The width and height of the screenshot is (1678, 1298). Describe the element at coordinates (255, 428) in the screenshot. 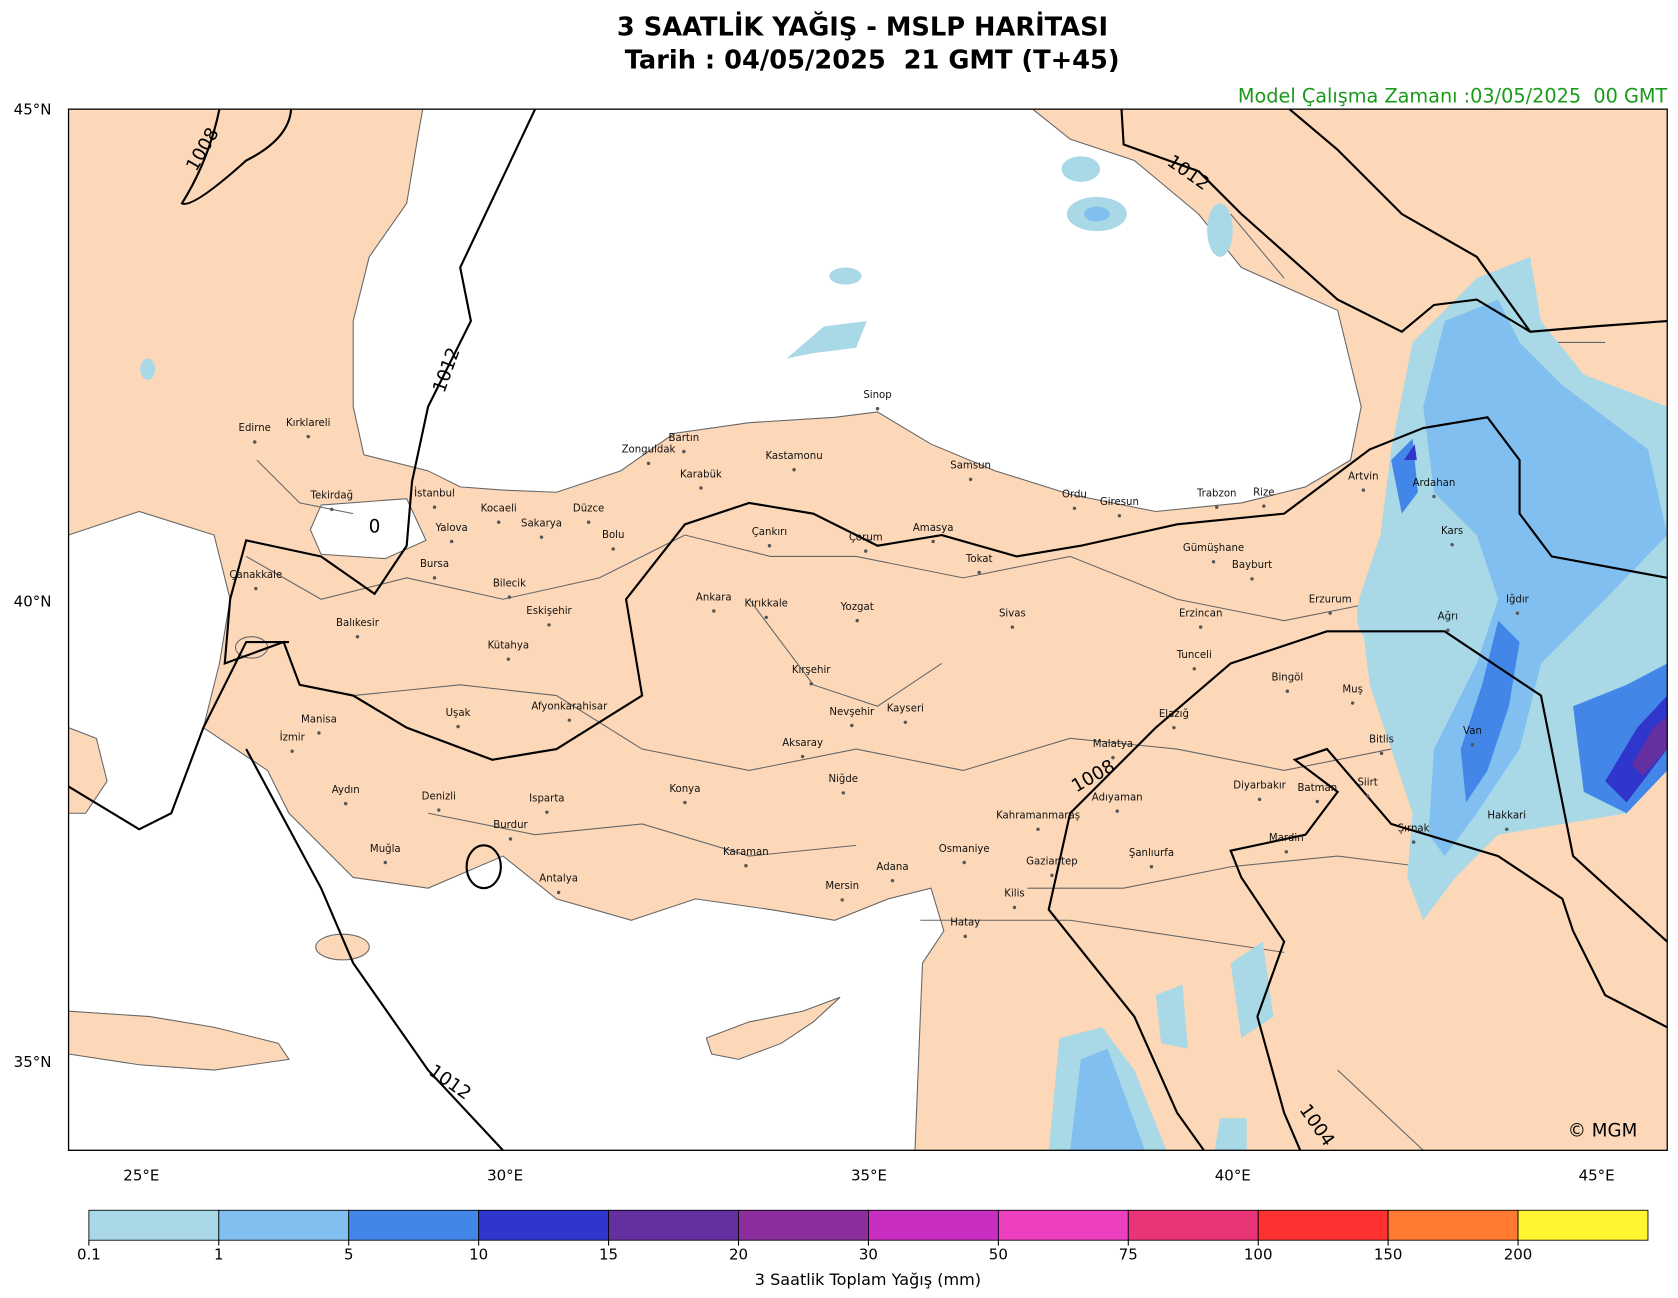

I see `city-name: Edirne` at that location.